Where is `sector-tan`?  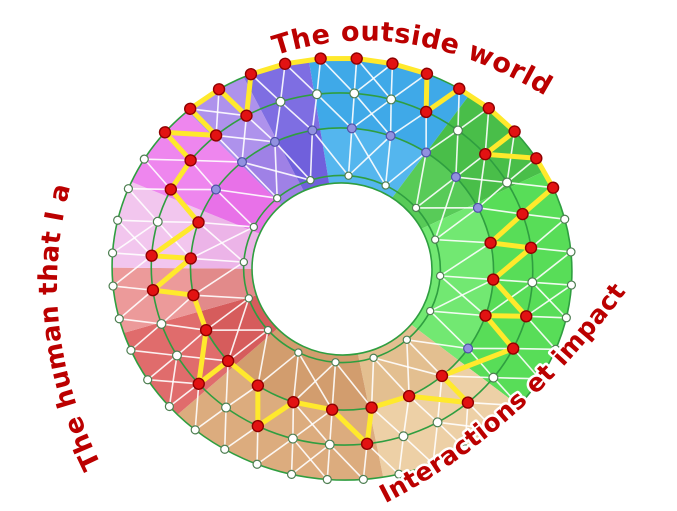 sector-tan is located at coordinates (280, 423).